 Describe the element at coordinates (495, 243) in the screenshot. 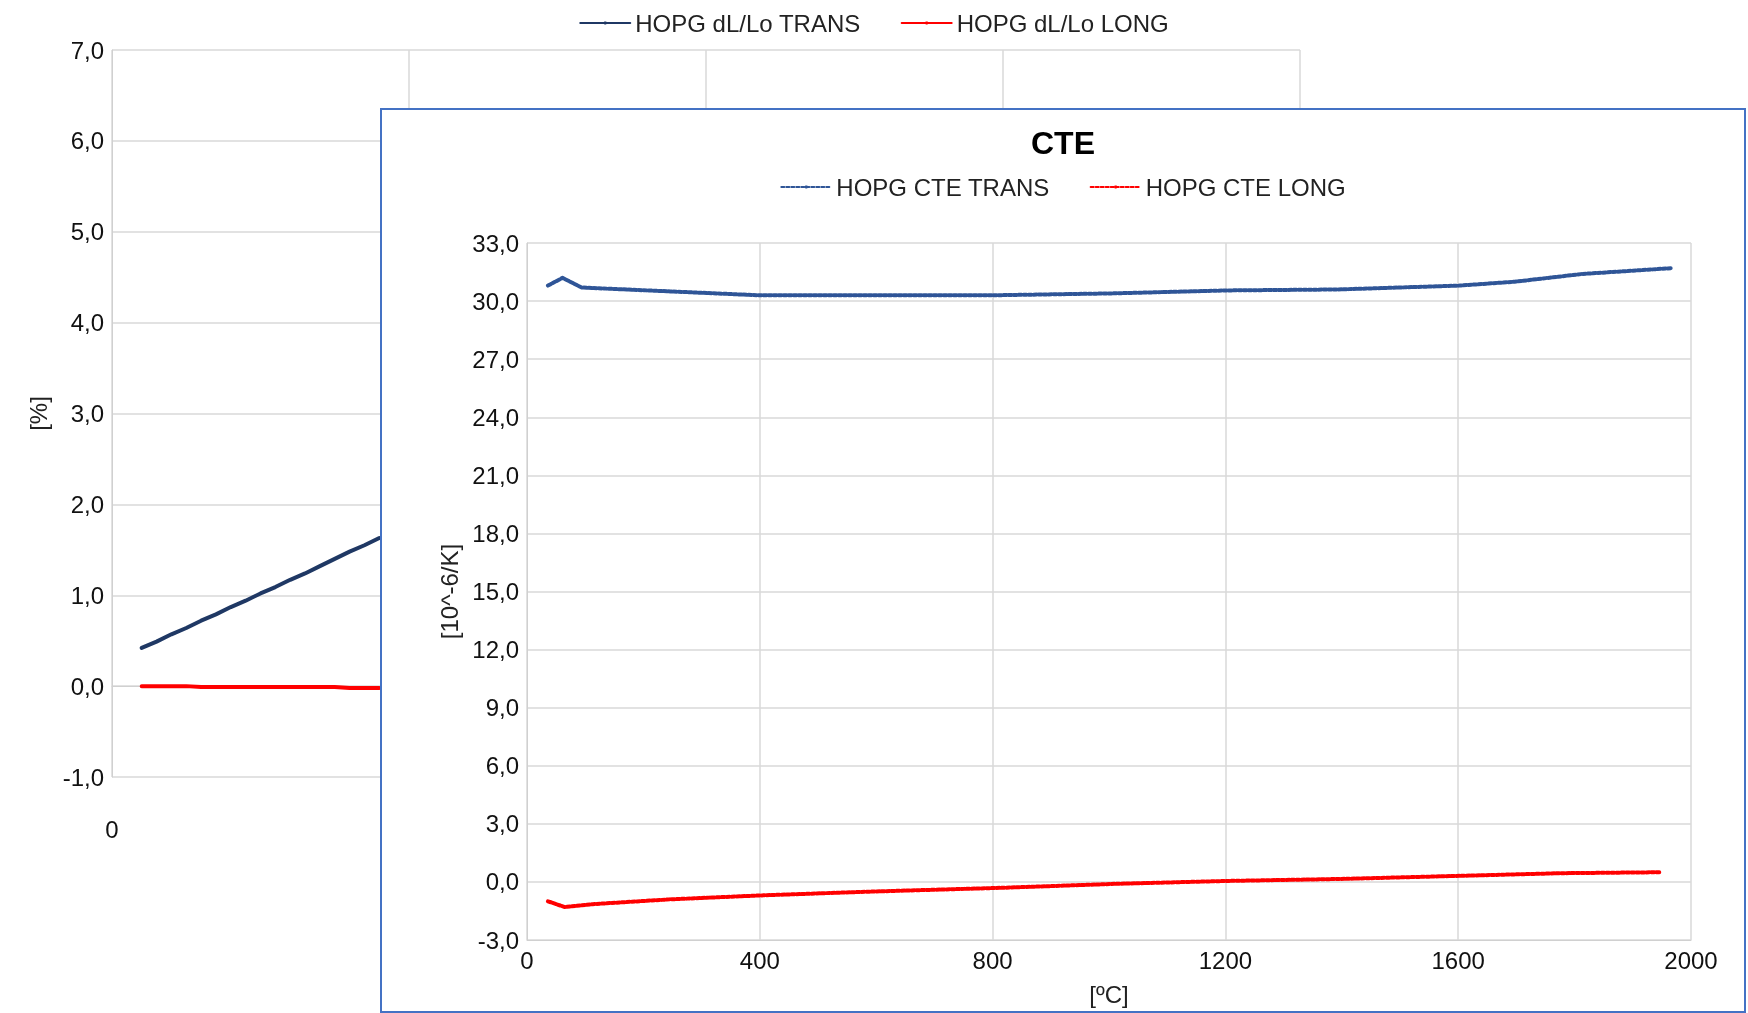

I see `y-tick-label: 33,0` at that location.